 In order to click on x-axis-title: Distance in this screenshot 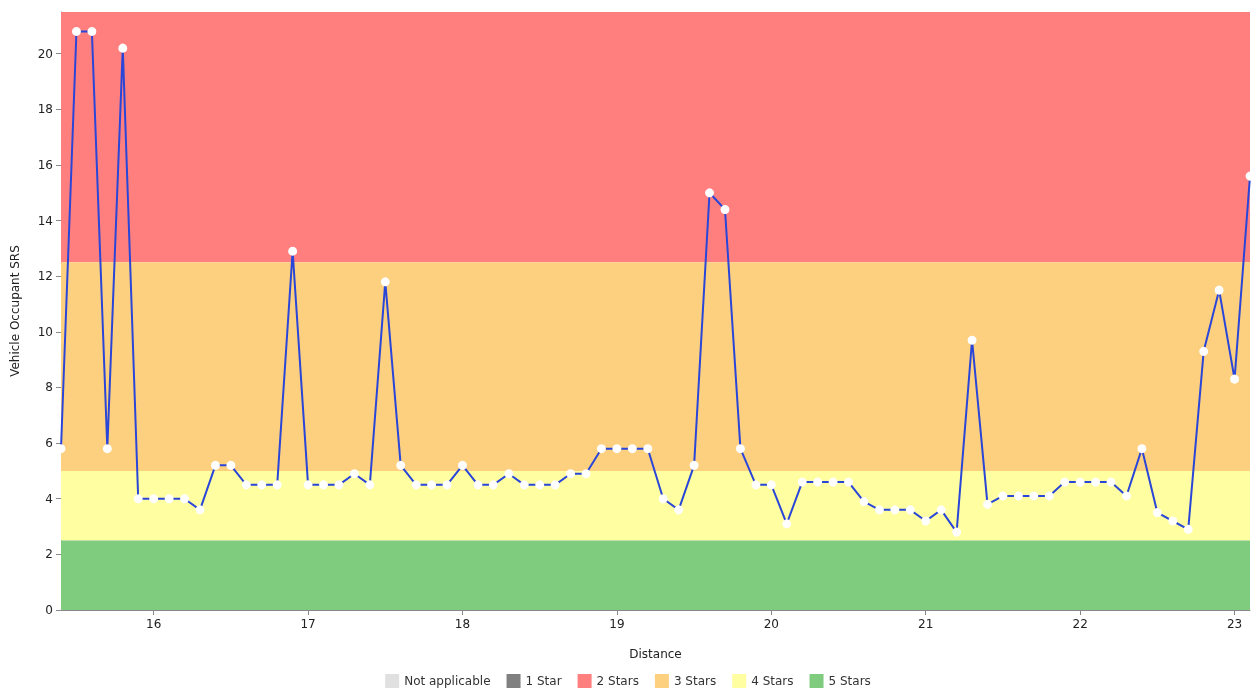, I will do `click(655, 654)`.